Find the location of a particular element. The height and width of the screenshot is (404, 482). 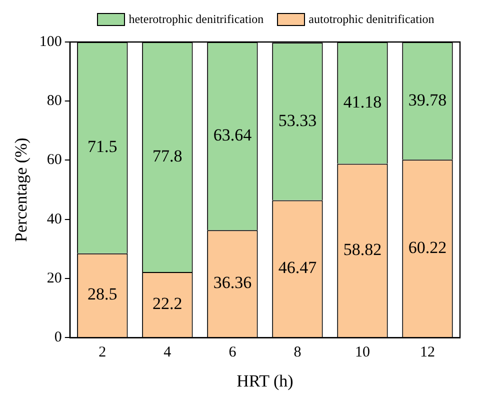

data-label: 63.64 is located at coordinates (232, 135).